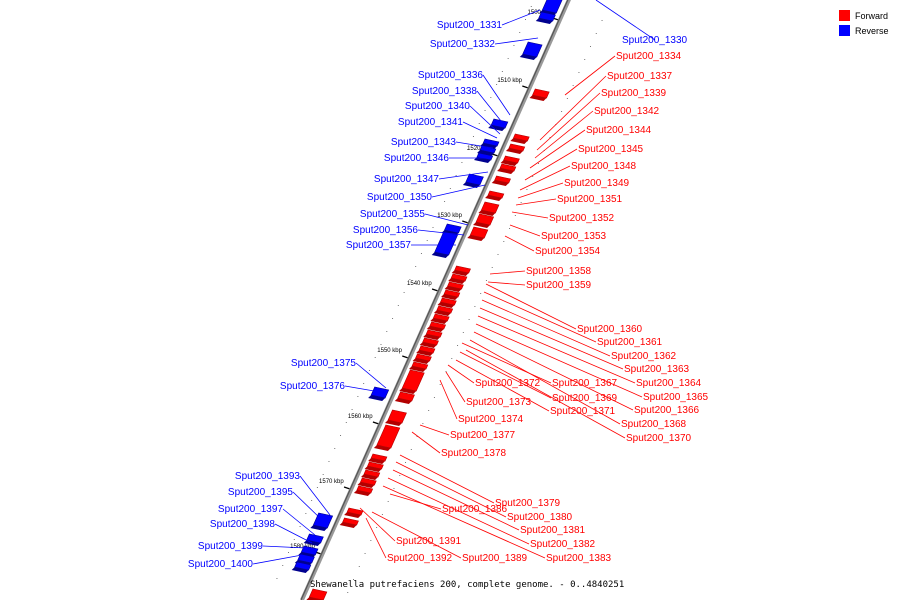 The width and height of the screenshot is (900, 600). What do you see at coordinates (627, 111) in the screenshot?
I see `gene-label-forward: Sput200_1342` at bounding box center [627, 111].